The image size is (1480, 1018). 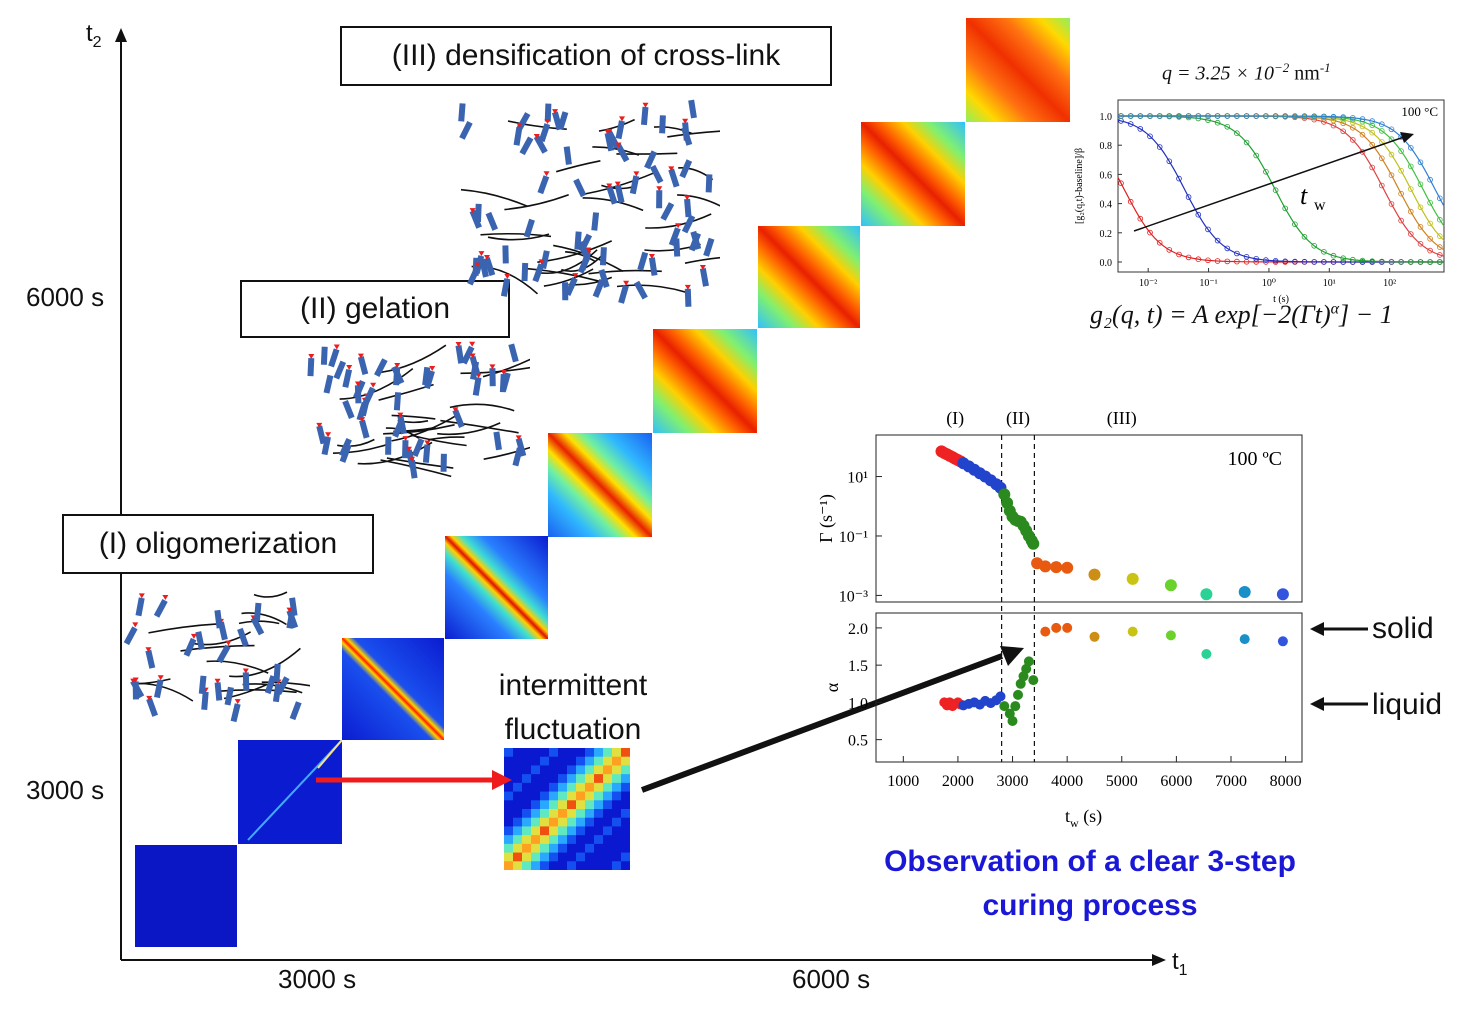 What do you see at coordinates (1148, 283) in the screenshot?
I see `g2-xtick-label: 10⁻²` at bounding box center [1148, 283].